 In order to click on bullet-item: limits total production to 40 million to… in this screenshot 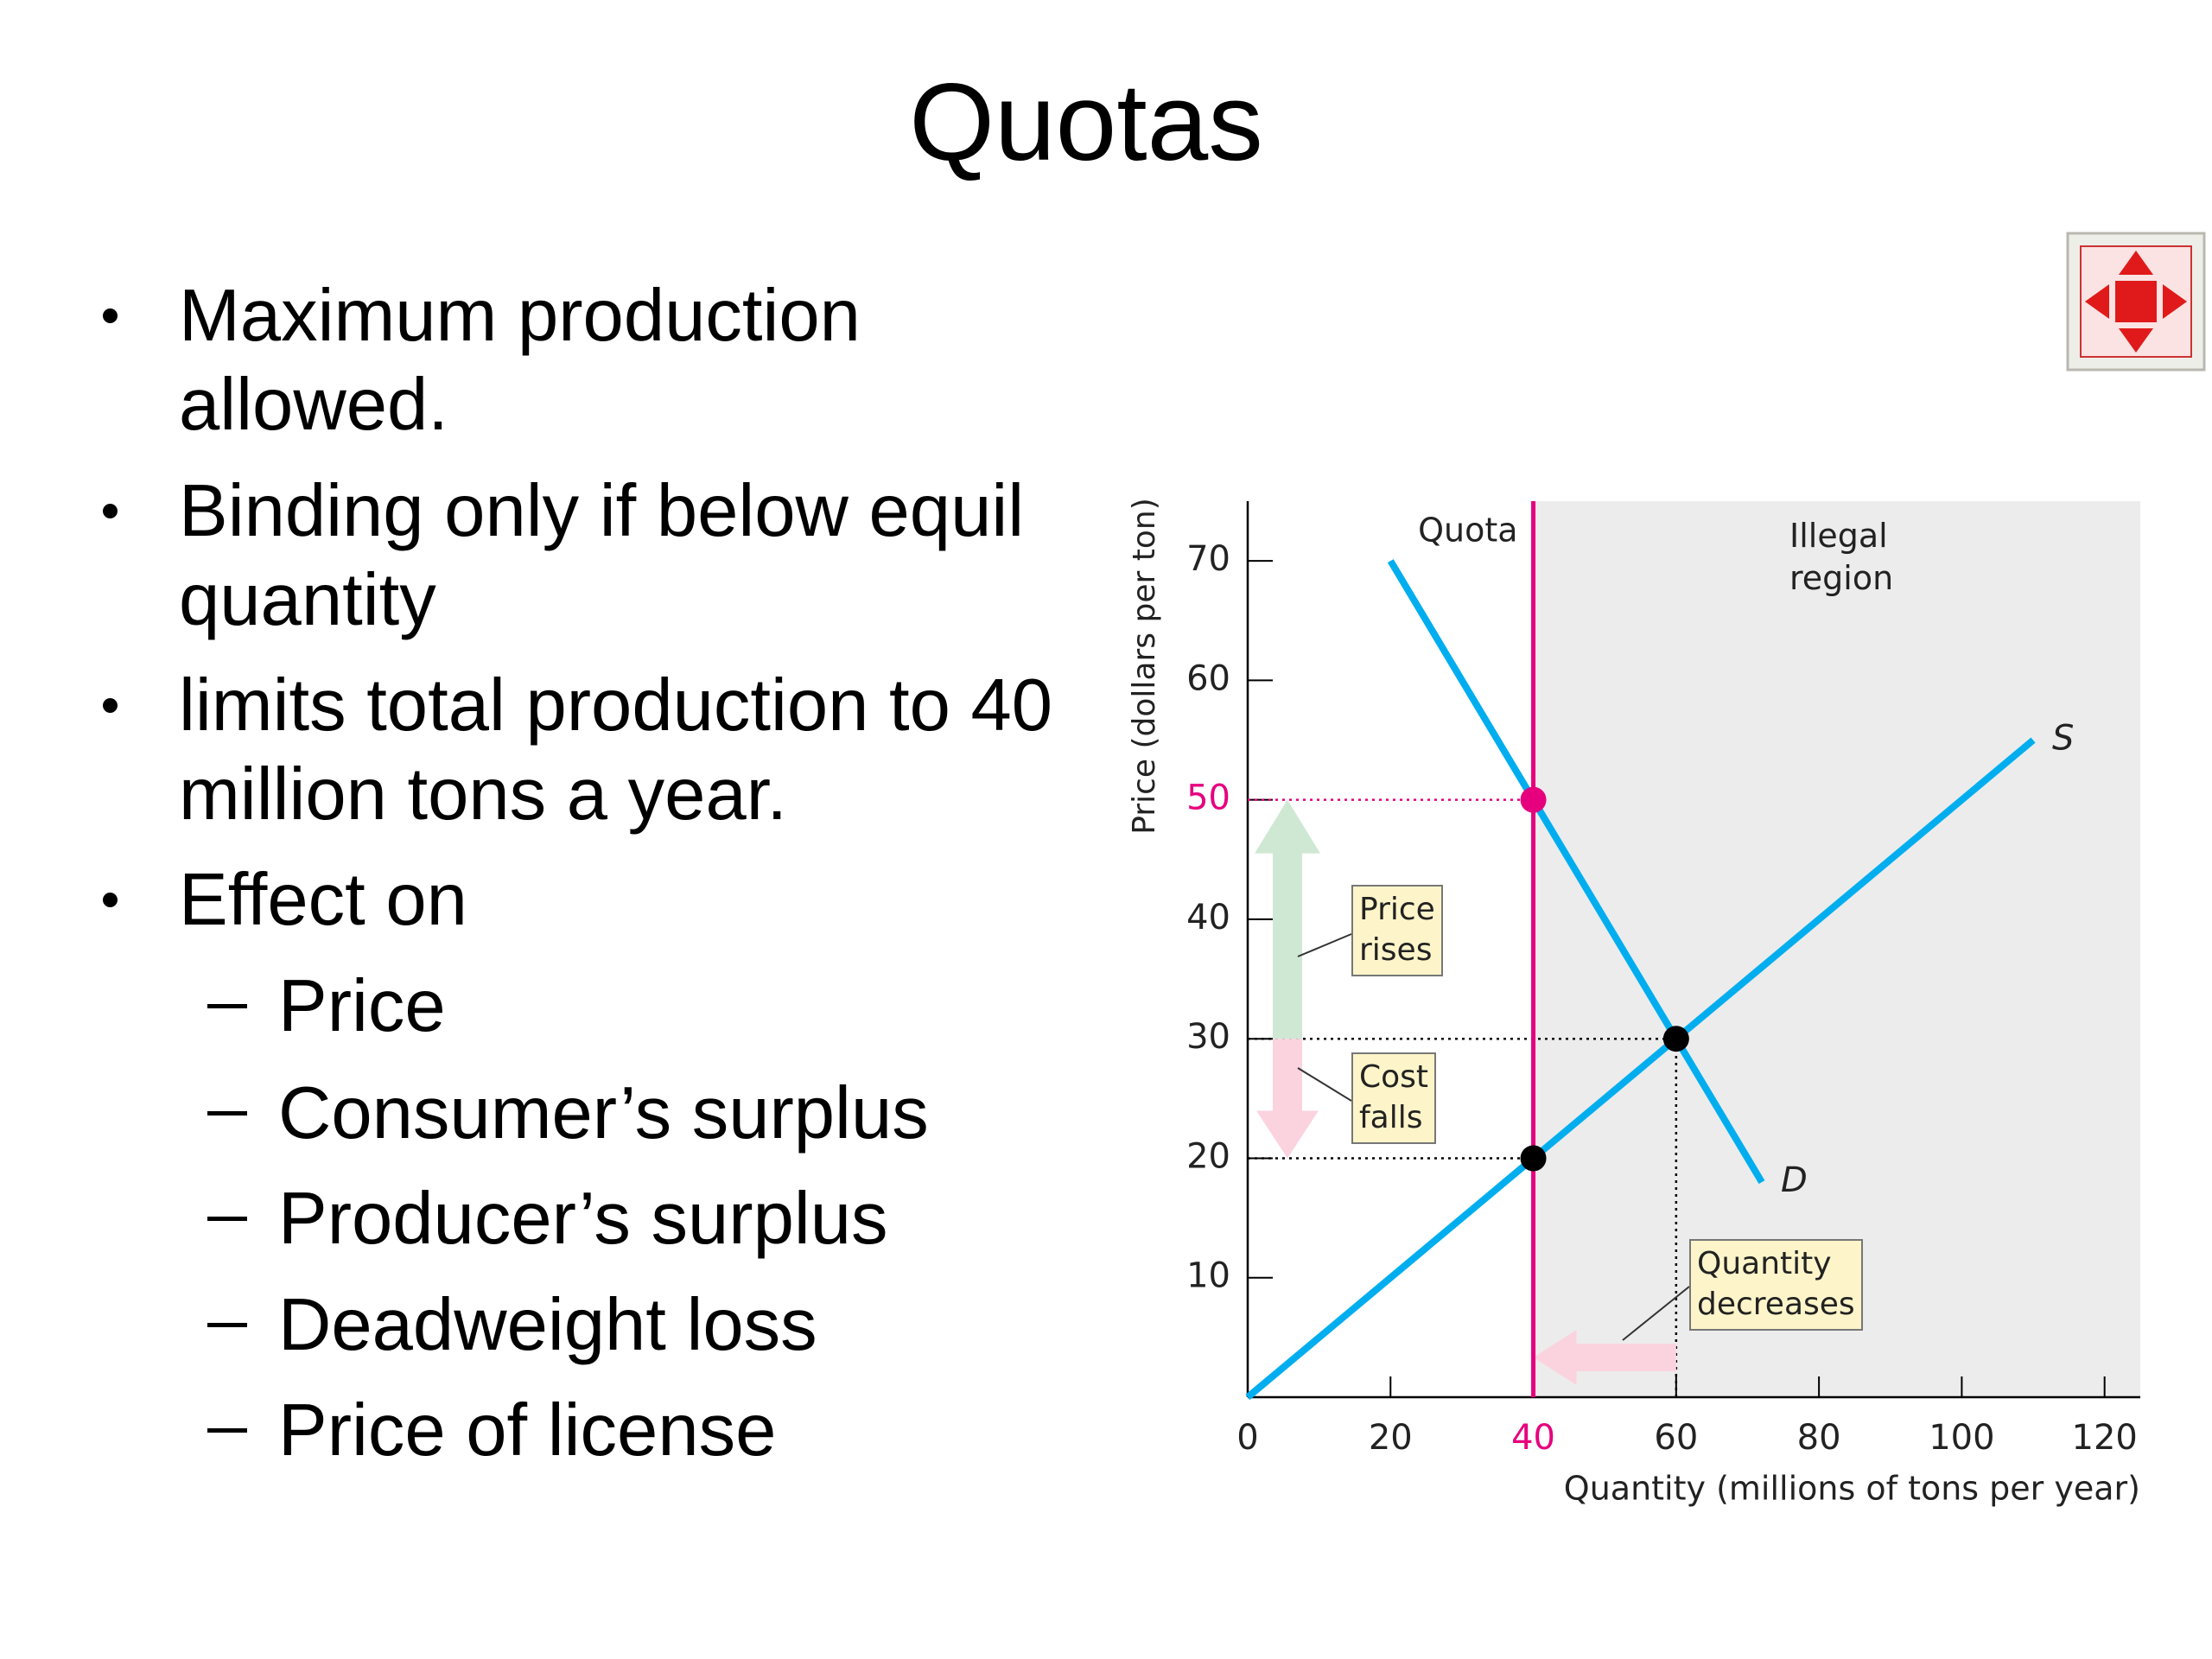, I will do `click(594, 750)`.